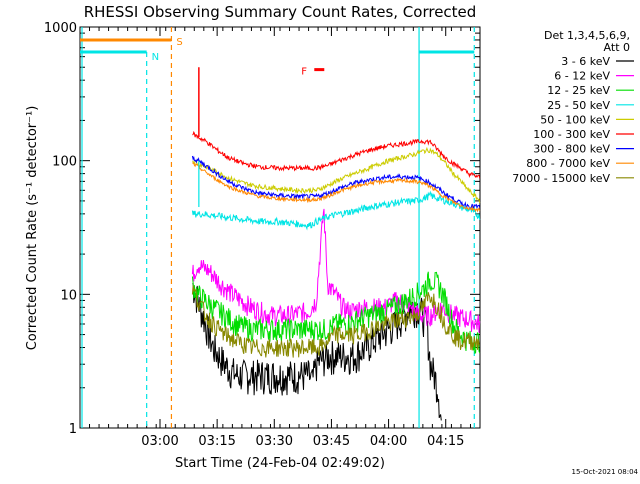 The height and width of the screenshot is (484, 640). I want to click on x-tick-label: 03:15, so click(216, 441).